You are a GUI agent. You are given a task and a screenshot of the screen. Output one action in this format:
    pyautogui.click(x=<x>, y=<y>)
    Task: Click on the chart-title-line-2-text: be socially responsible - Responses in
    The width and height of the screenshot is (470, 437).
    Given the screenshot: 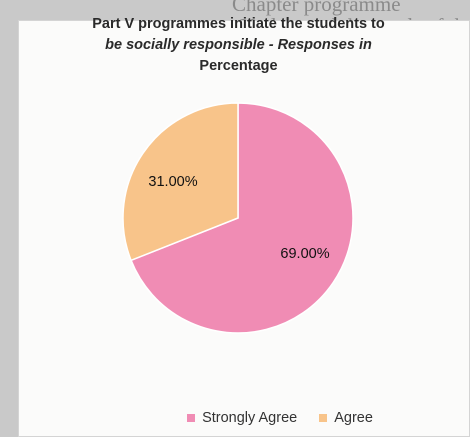 What is the action you would take?
    pyautogui.click(x=238, y=45)
    